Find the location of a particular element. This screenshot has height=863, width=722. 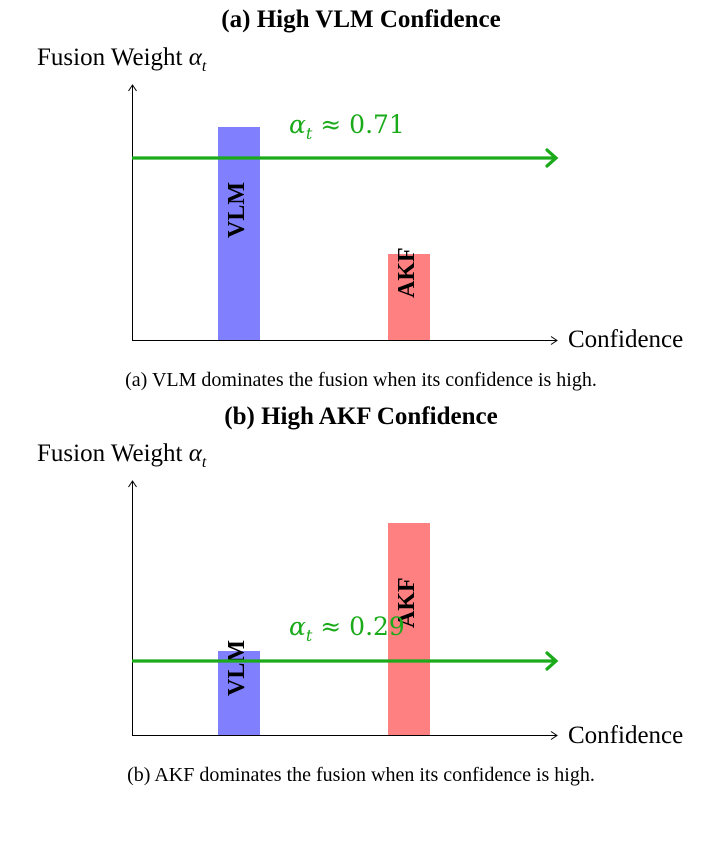

chart-a-xlabel: Confidence is located at coordinates (626, 339).